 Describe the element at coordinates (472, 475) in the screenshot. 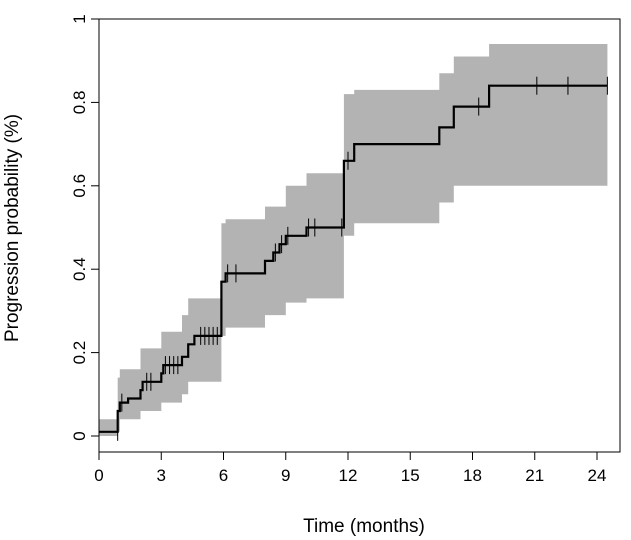

I see `x-tick-label: 18` at that location.